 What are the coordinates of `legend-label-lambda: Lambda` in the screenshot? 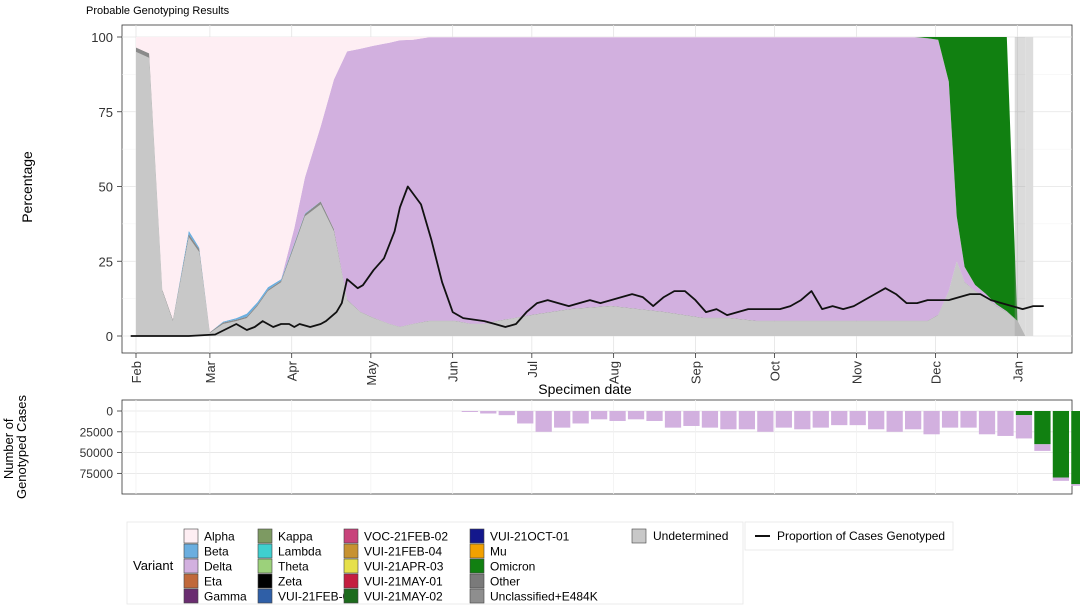 It's located at (300, 552).